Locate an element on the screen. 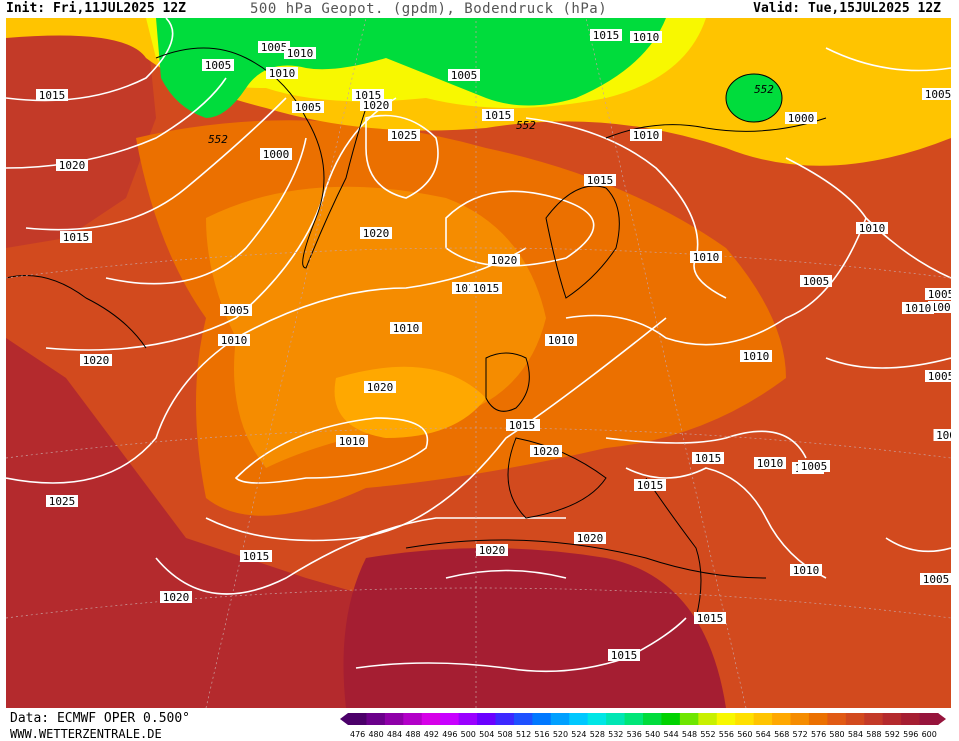 The image size is (959, 741). colorbar-tick-label: 580 is located at coordinates (836, 734).